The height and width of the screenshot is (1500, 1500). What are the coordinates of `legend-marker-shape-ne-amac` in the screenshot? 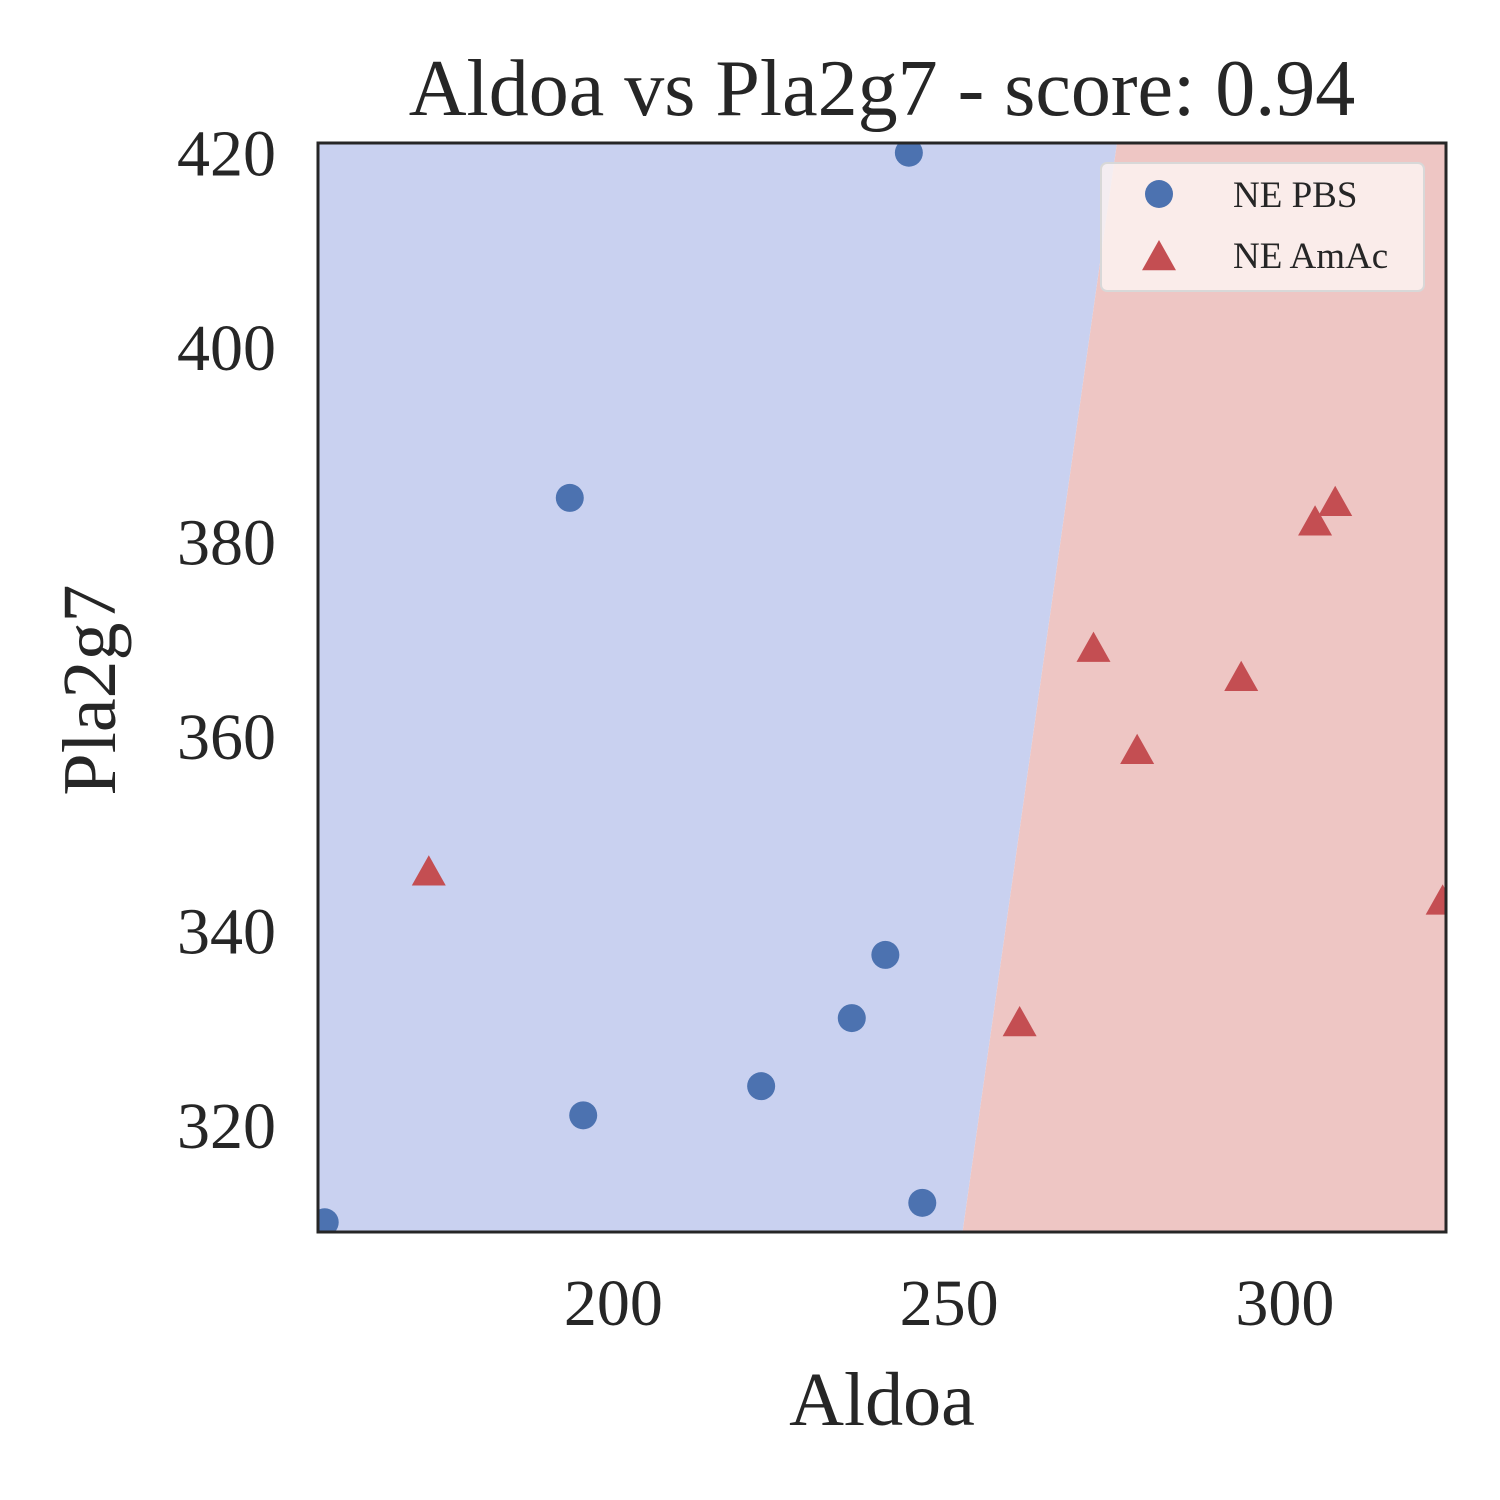 It's located at (1159, 255).